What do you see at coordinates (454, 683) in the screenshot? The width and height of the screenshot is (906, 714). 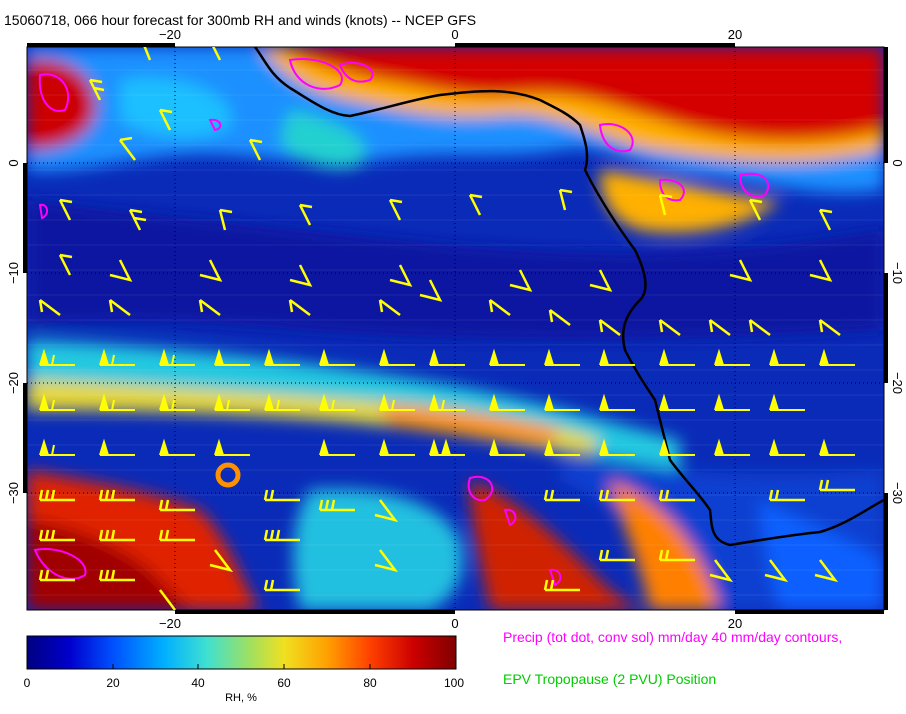 I see `colorbar-label-100: 100` at bounding box center [454, 683].